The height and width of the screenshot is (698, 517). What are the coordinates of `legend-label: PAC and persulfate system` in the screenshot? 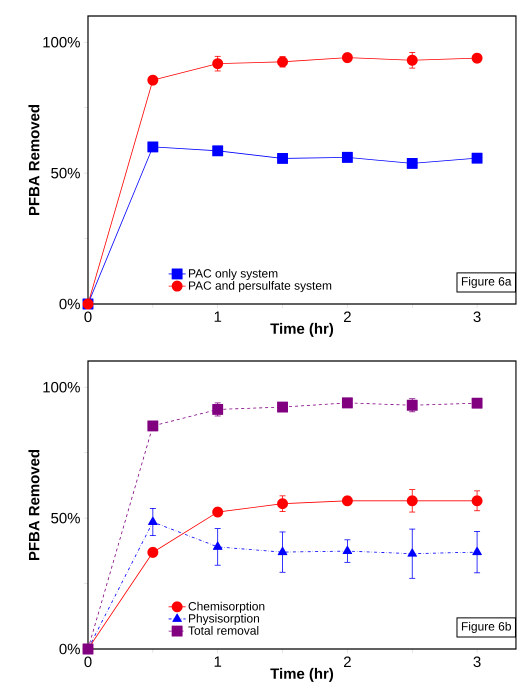 It's located at (260, 286).